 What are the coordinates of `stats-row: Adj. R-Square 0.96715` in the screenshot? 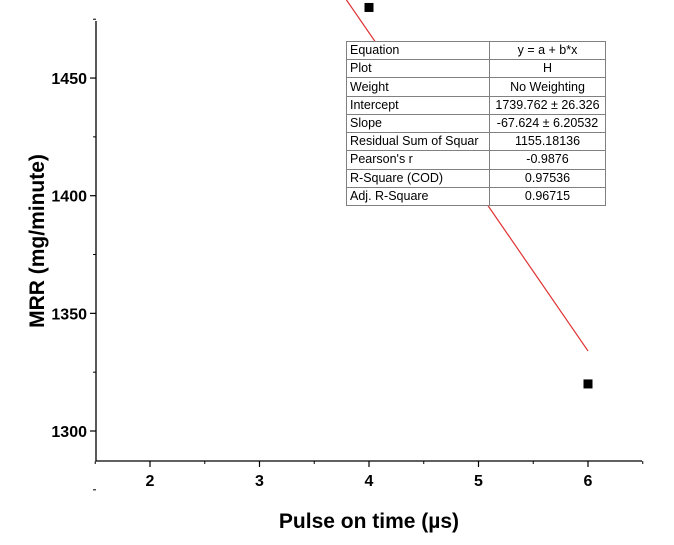 It's located at (476, 196).